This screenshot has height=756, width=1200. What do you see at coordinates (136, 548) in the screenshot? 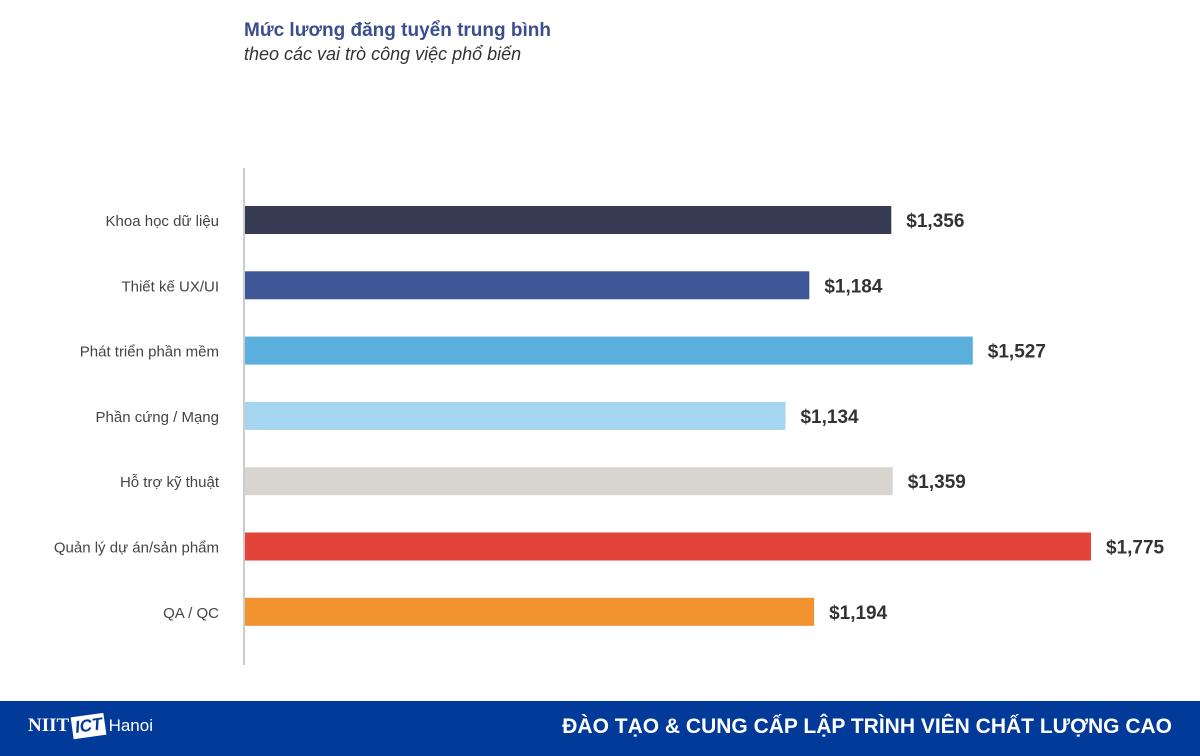
I see `category-label: Quản lý dự án/sản phẩm` at bounding box center [136, 548].